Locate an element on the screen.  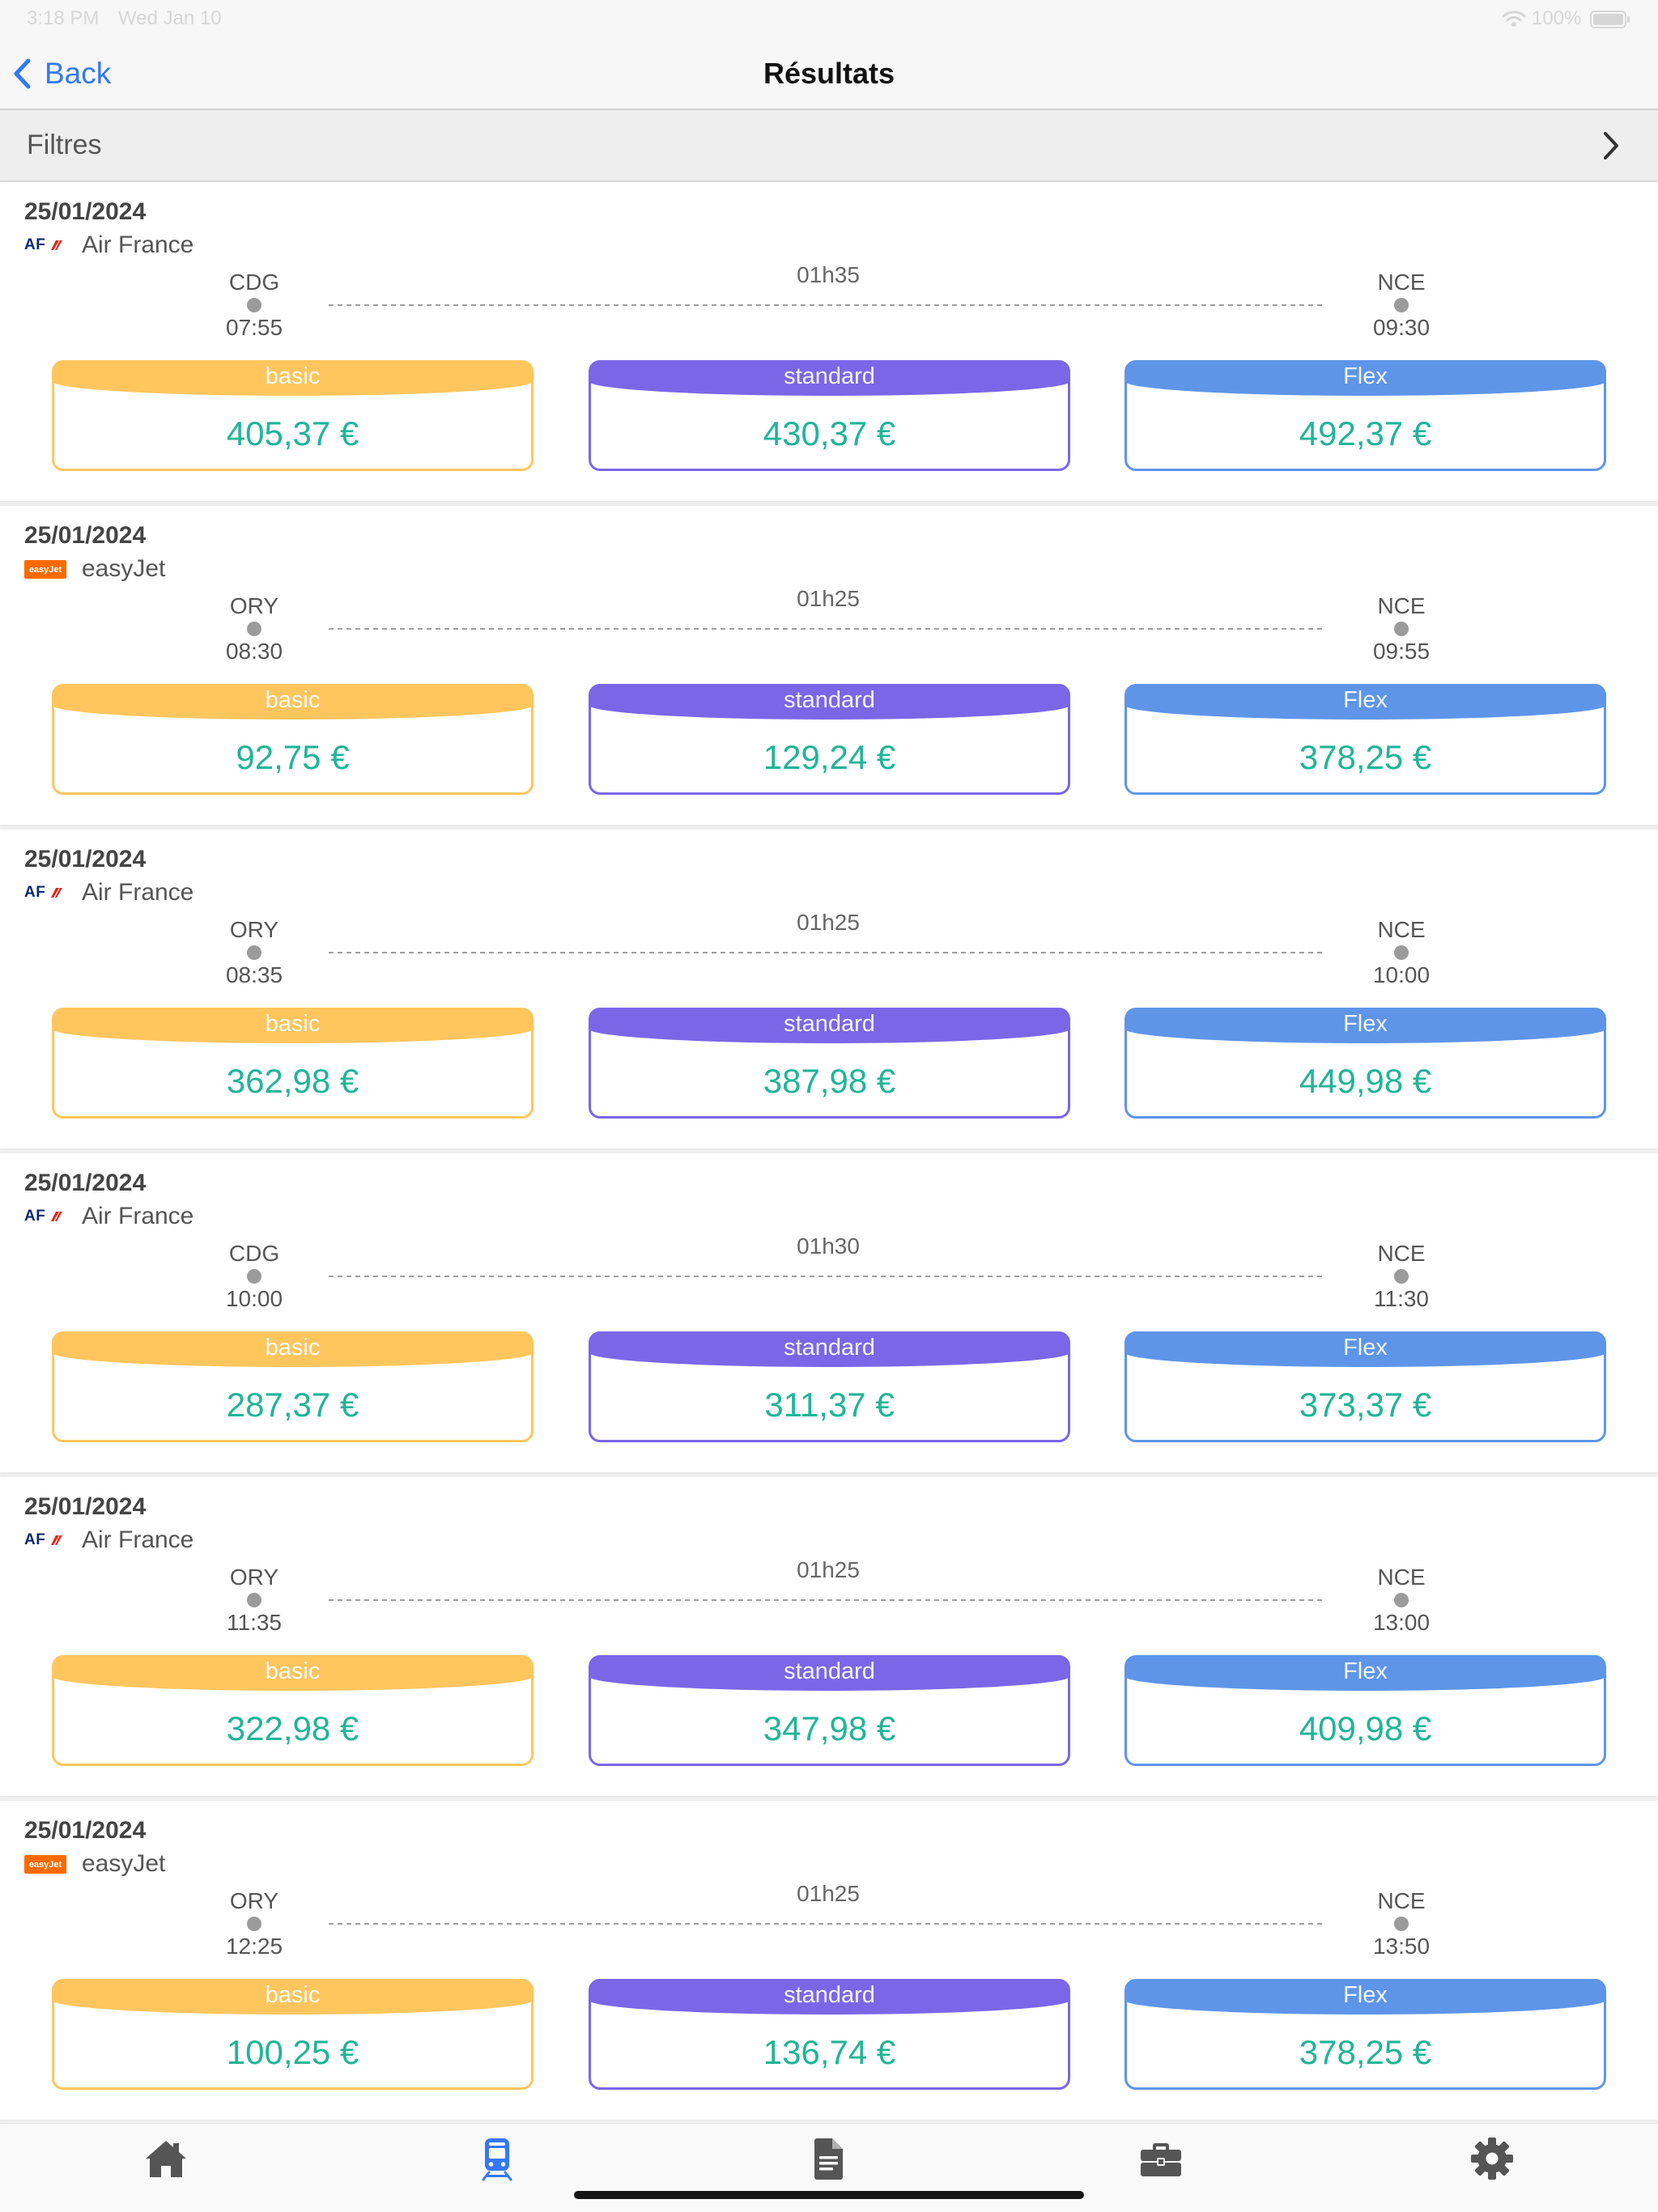
fare-price: 129,24 € is located at coordinates (829, 757).